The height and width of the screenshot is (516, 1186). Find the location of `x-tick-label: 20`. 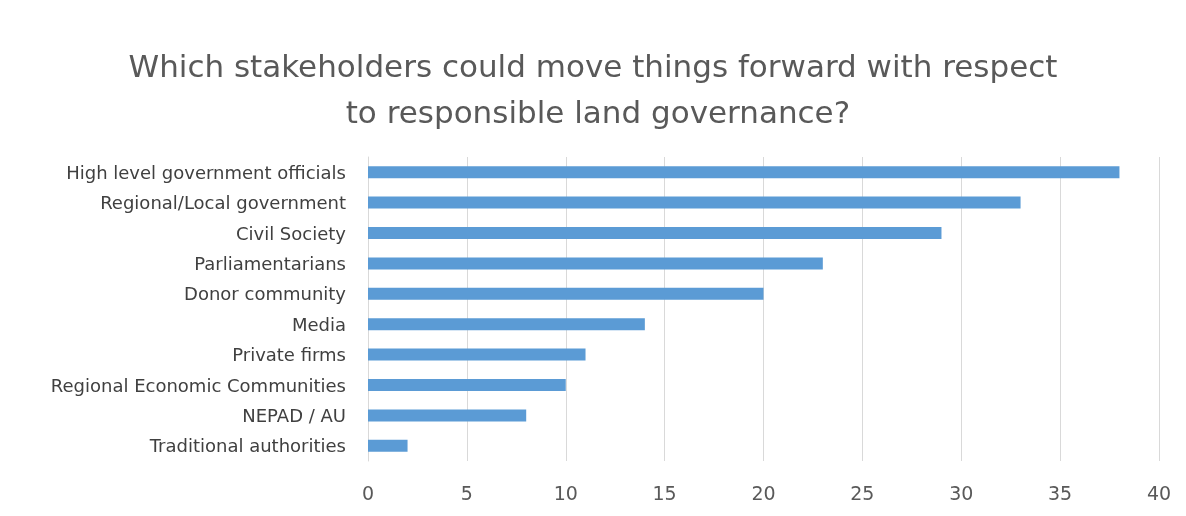

x-tick-label: 20 is located at coordinates (763, 492).